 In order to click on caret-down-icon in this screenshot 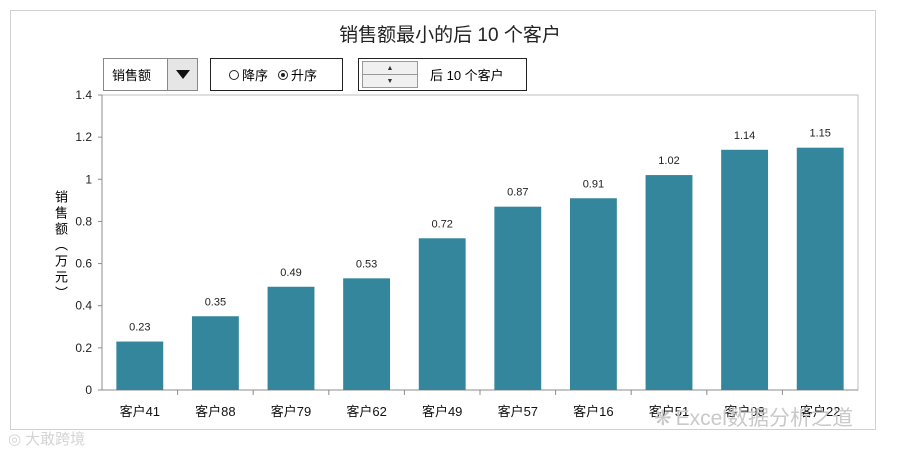, I will do `click(182, 74)`.